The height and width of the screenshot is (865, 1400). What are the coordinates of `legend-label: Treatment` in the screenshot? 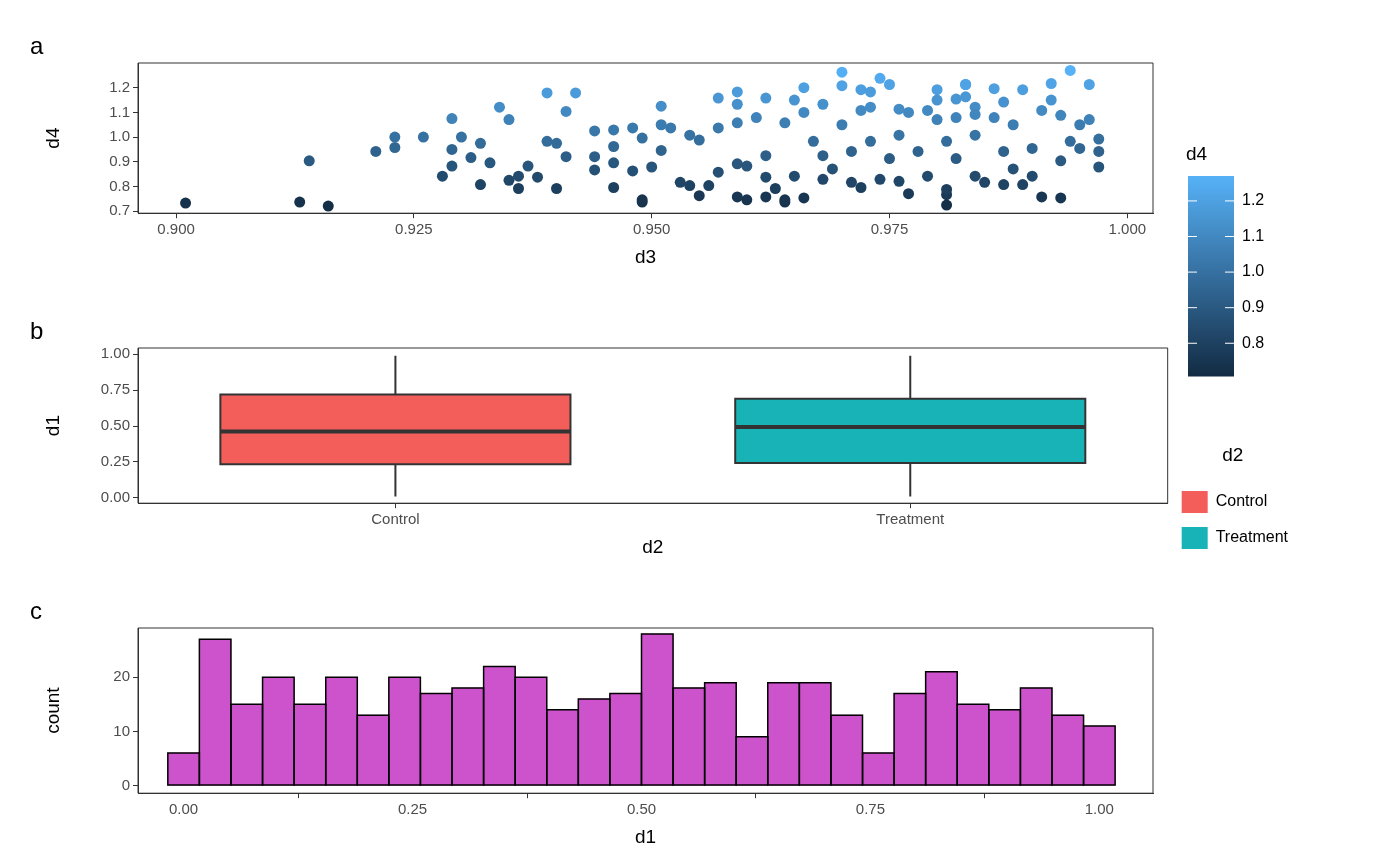 It's located at (1252, 537).